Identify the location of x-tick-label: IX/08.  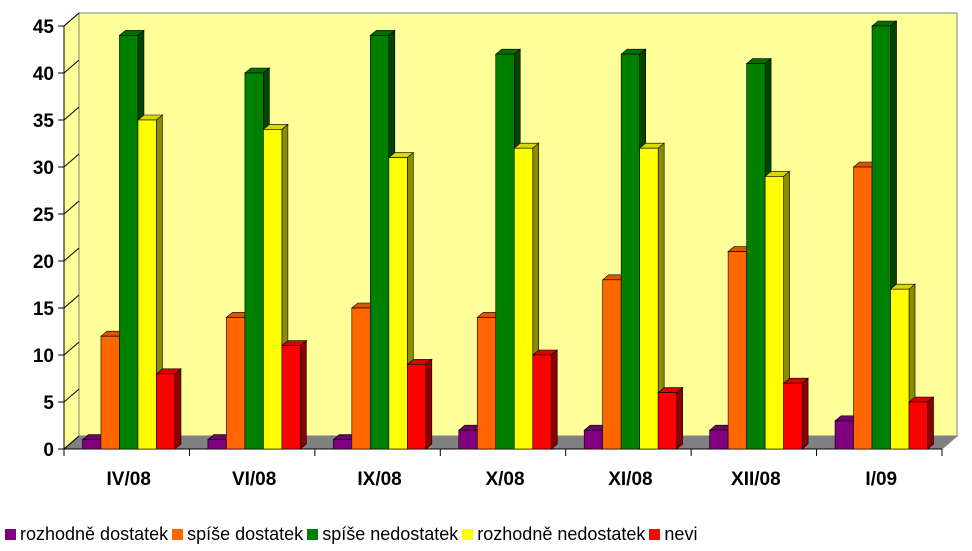
(379, 479).